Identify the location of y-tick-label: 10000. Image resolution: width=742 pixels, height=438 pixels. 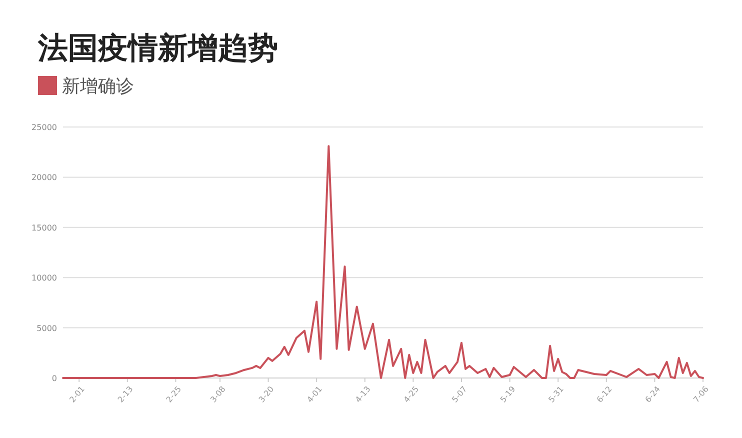
(44, 278).